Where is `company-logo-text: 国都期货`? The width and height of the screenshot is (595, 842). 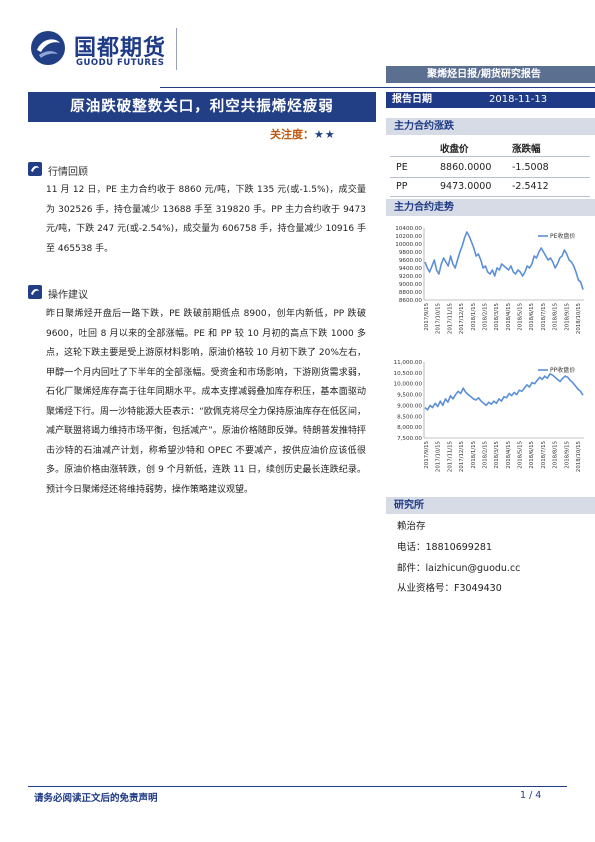
company-logo-text: 国都期货 is located at coordinates (120, 48).